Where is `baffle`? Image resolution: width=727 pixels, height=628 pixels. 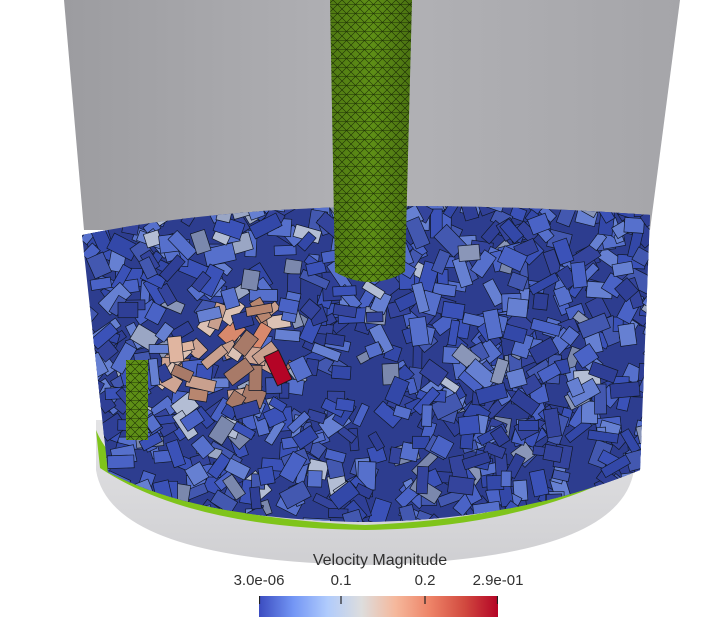 baffle is located at coordinates (137, 400).